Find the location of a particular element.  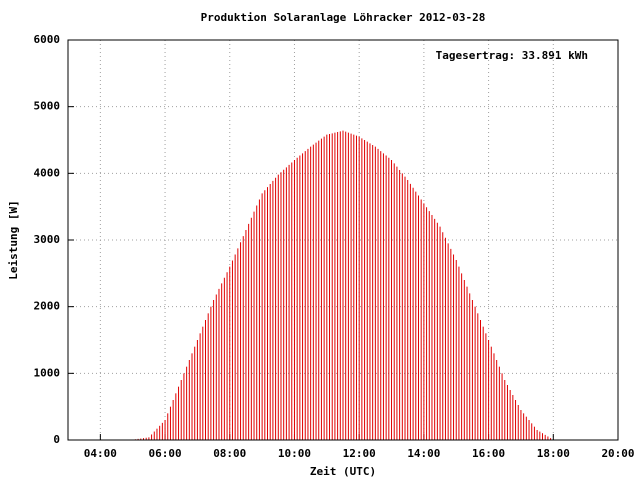

x-tick-label: 14:00 is located at coordinates (423, 453).